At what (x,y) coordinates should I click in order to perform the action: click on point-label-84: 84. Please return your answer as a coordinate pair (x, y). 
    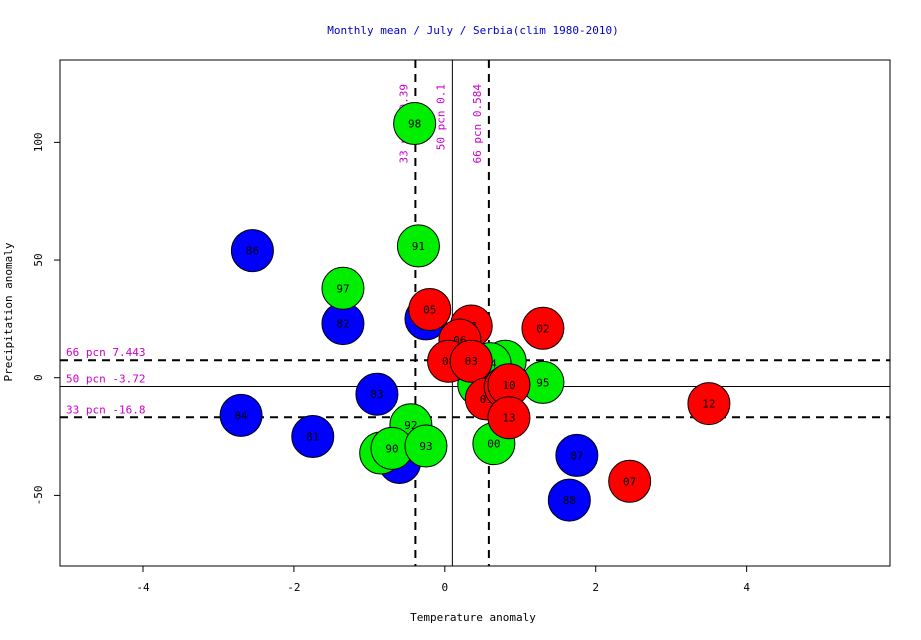
    Looking at the image, I should click on (241, 415).